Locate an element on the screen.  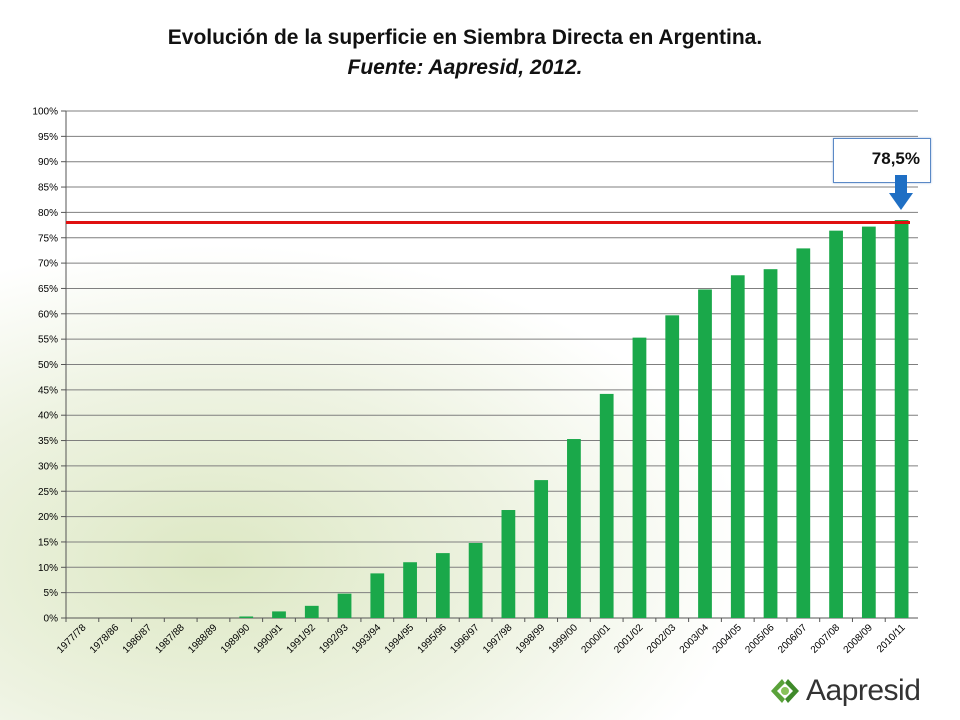
annotation-callout: 78,5% is located at coordinates (882, 160).